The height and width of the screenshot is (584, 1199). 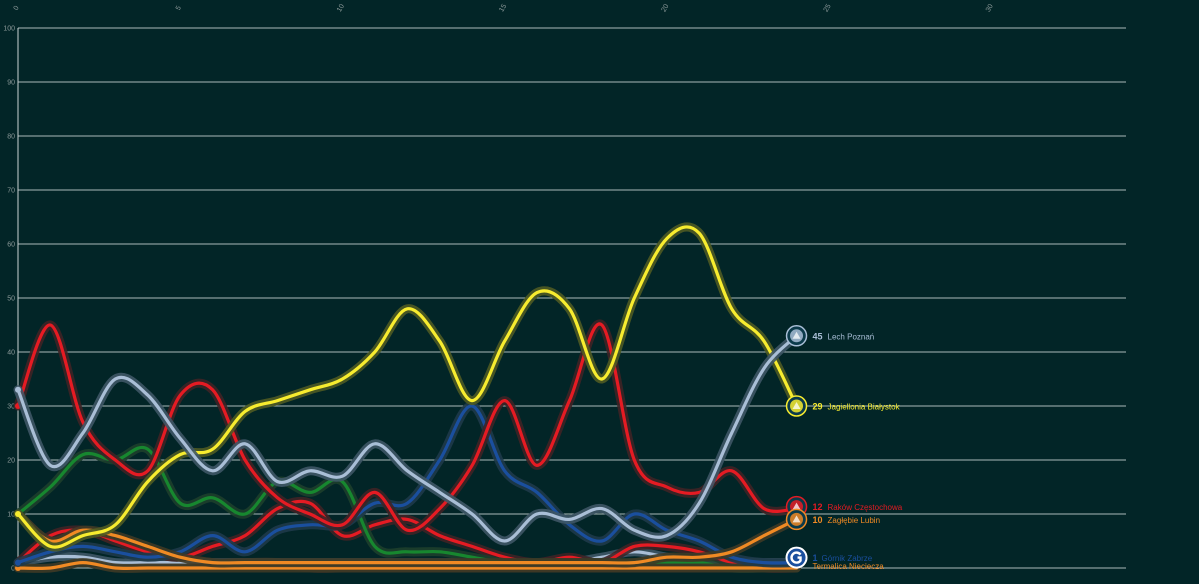 I want to click on end-label-name: Raków Częstochowa, so click(x=865, y=507).